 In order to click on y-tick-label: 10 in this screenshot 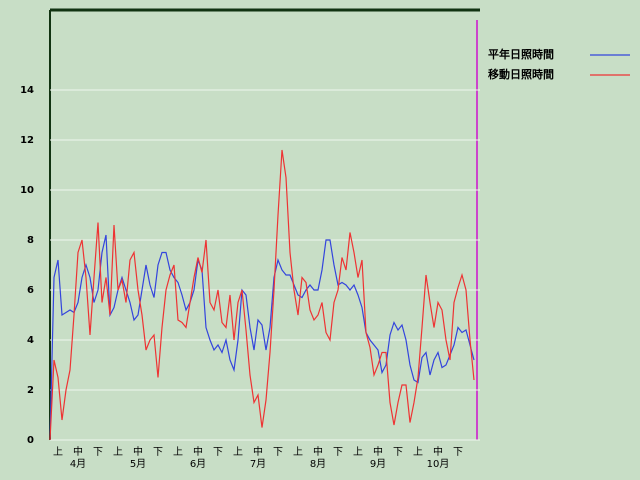, I will do `click(27, 190)`.